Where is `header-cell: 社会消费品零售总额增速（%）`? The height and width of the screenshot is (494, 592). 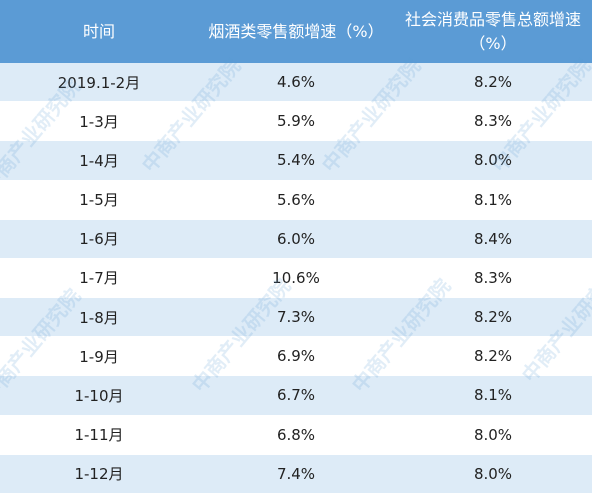
header-cell: 社会消费品零售总额增速（%） is located at coordinates (493, 31).